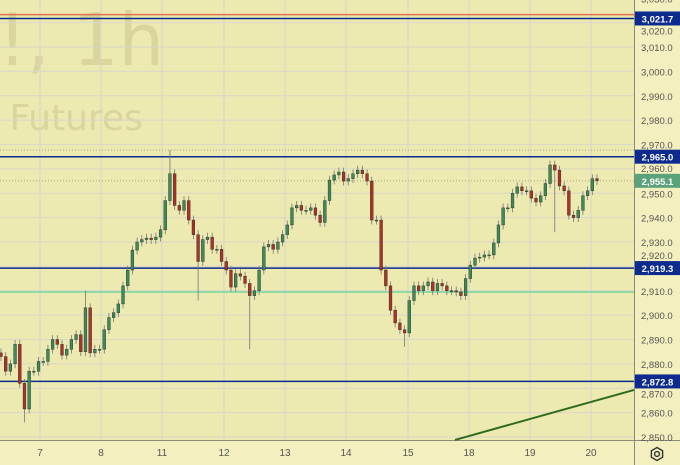 The image size is (680, 465). What do you see at coordinates (657, 48) in the screenshot?
I see `y-tick-label: 3,010.0` at bounding box center [657, 48].